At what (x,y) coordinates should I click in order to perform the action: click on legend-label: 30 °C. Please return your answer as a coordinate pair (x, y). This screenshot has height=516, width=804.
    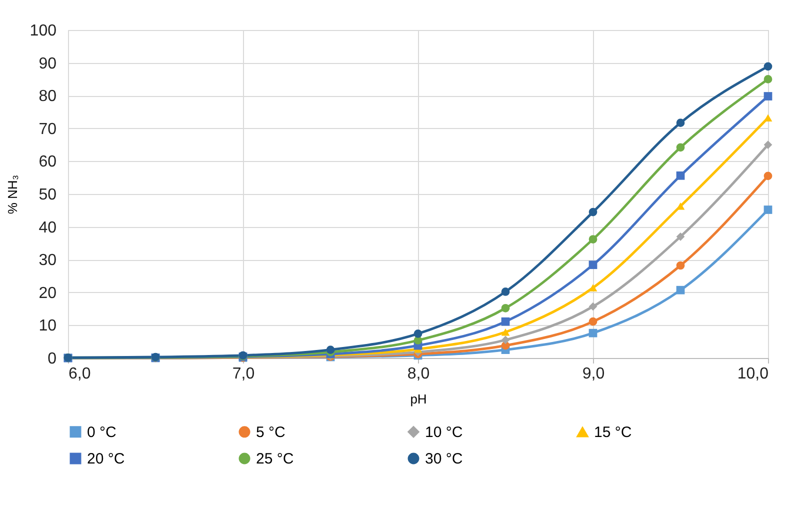
    Looking at the image, I should click on (444, 459).